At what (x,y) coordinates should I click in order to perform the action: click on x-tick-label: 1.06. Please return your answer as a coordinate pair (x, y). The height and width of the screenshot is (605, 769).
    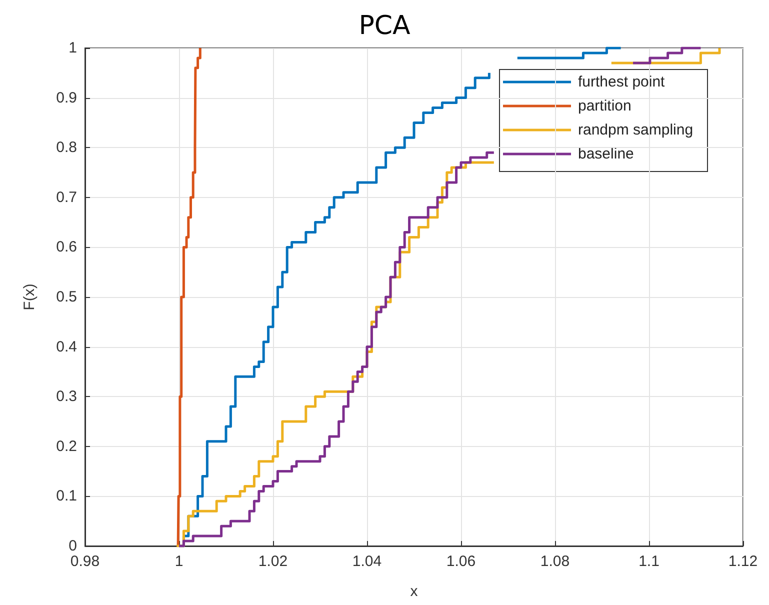
    Looking at the image, I should click on (461, 561).